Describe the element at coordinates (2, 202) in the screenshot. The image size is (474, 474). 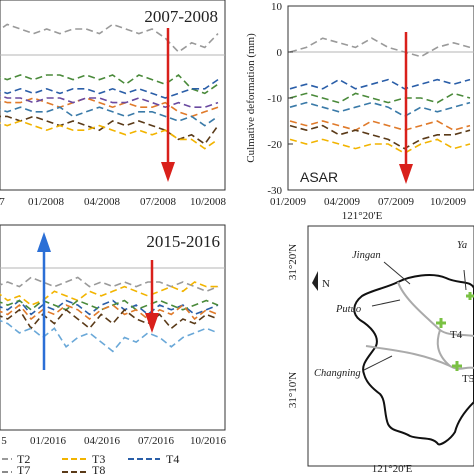
I see `x-tick-label: 7` at that location.